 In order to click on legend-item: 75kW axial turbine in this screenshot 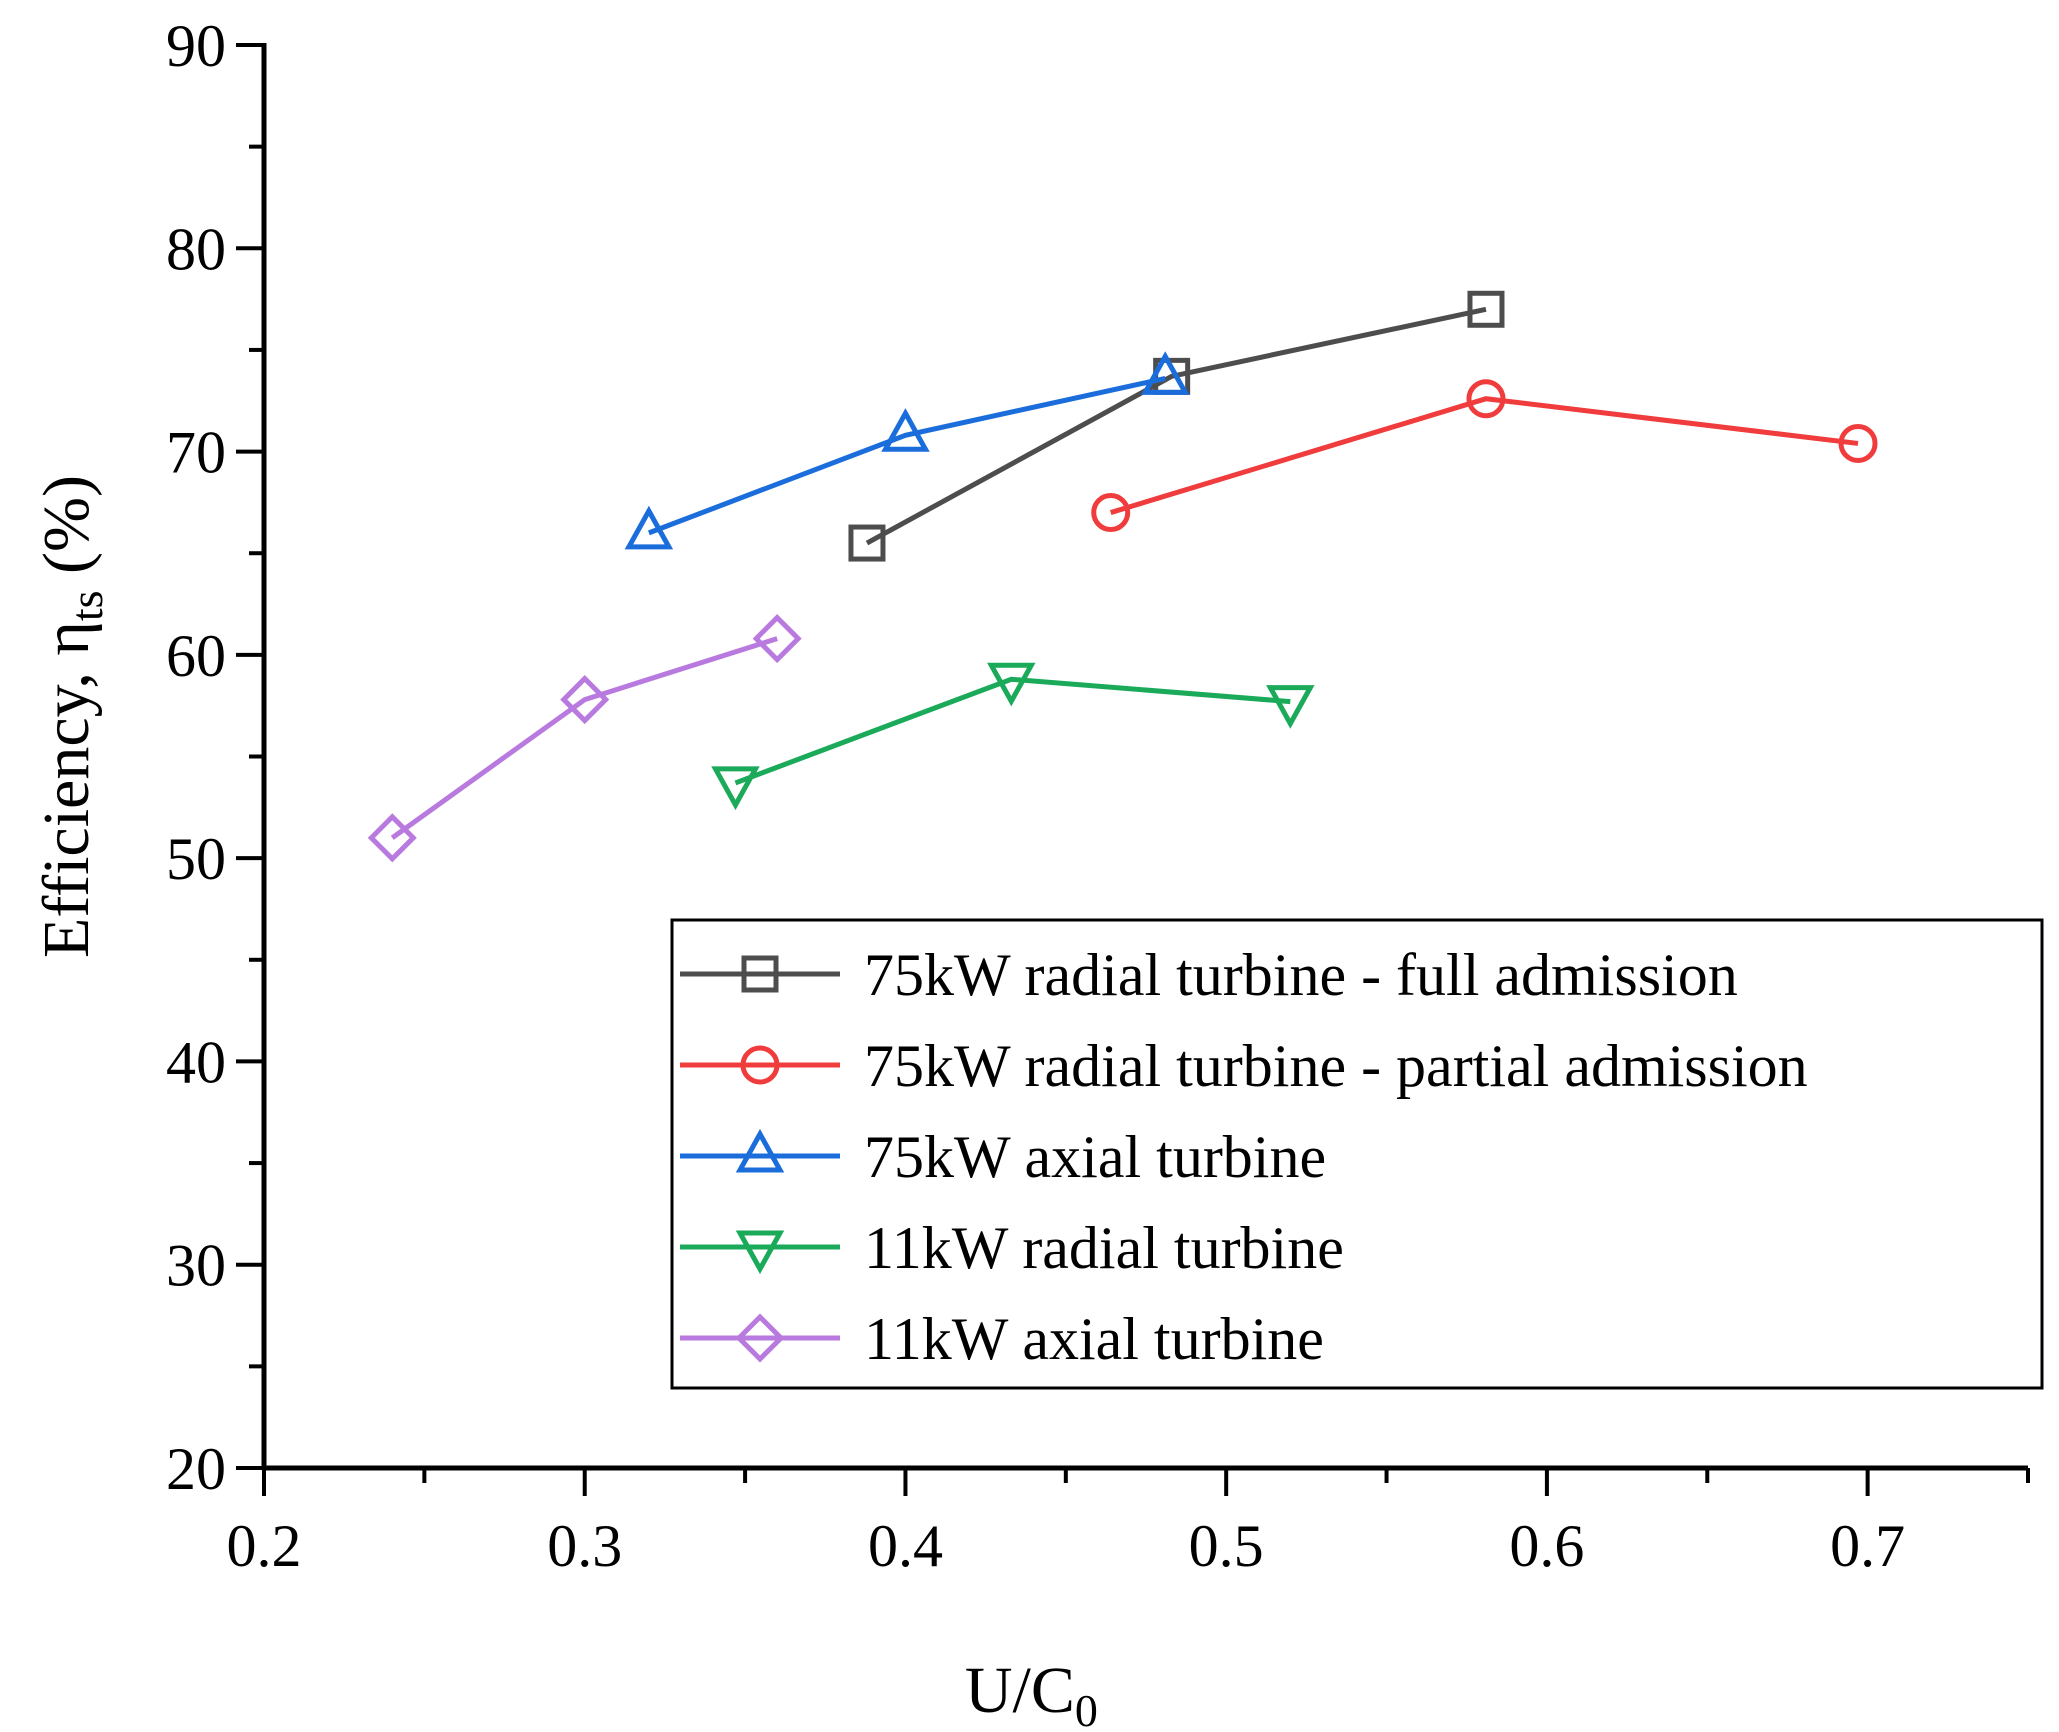, I will do `click(1003, 1157)`.